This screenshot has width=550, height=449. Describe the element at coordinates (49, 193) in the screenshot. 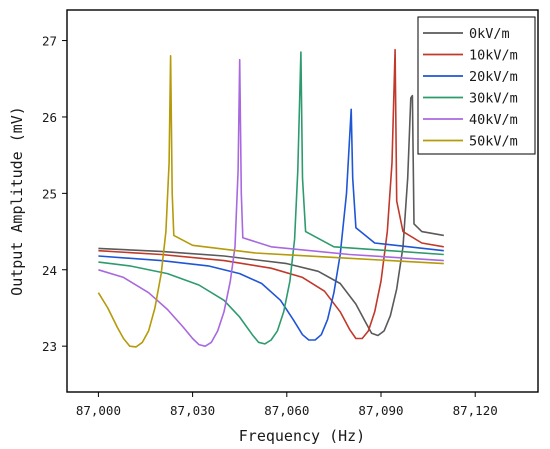

I see `y-tick-label: 25` at that location.